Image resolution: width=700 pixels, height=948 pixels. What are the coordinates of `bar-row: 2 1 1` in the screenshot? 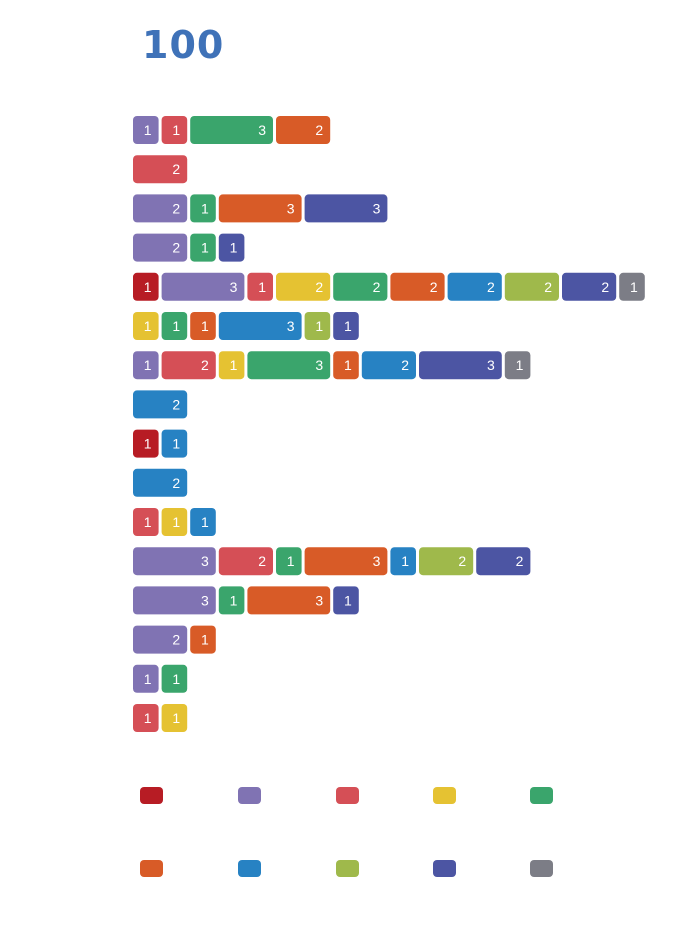 It's located at (189, 247).